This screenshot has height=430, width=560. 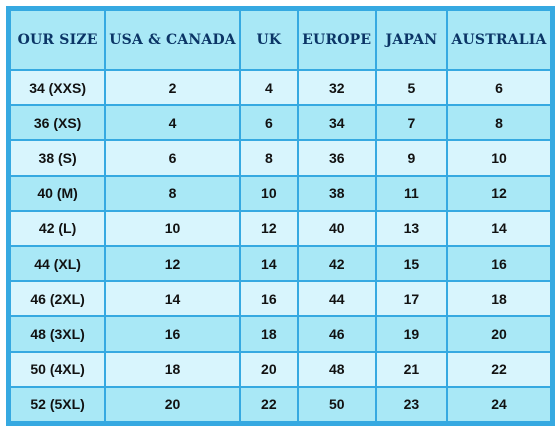 I want to click on table-cell: 19, so click(x=411, y=334).